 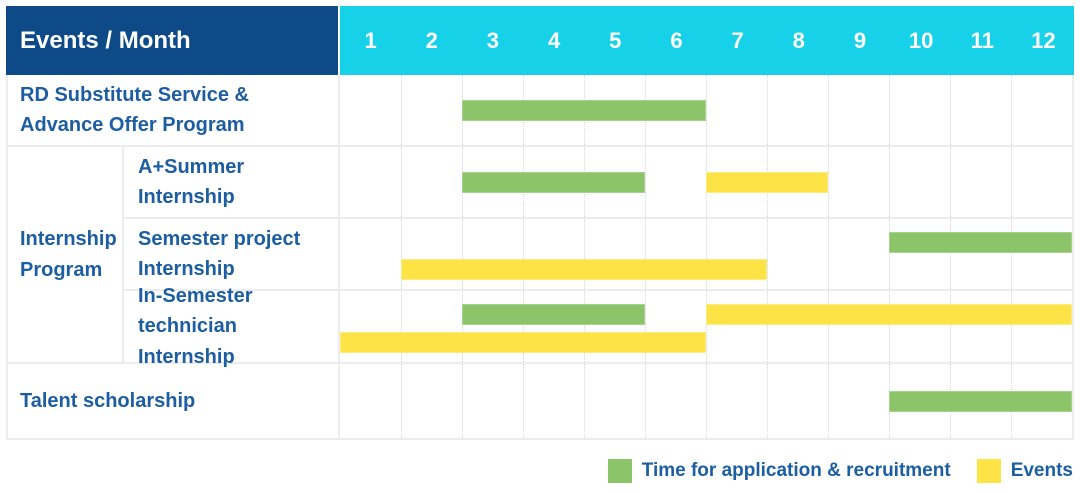 What do you see at coordinates (796, 470) in the screenshot?
I see `legend-label-application: Time for application & recruitment` at bounding box center [796, 470].